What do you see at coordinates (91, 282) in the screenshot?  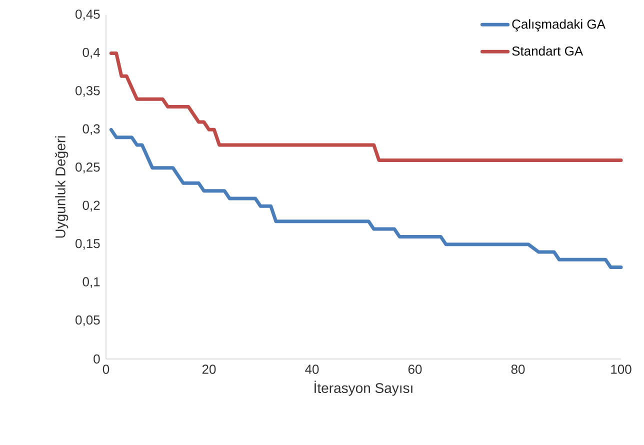 I see `y-tick-label: 0,1` at bounding box center [91, 282].